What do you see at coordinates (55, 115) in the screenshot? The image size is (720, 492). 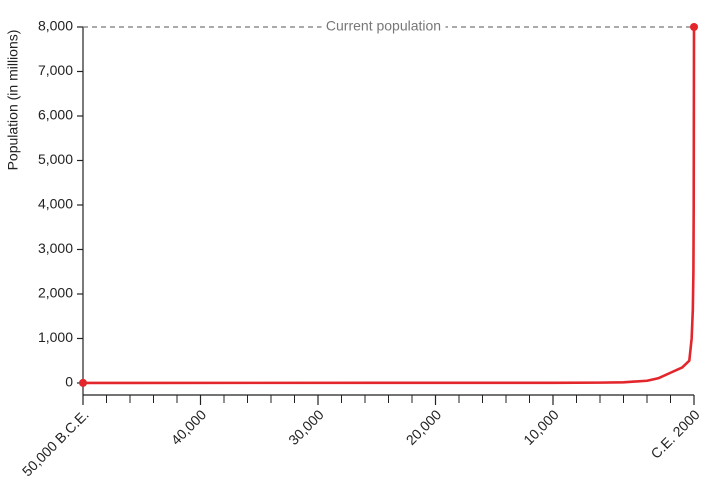 I see `y-tick-label: 6,000` at bounding box center [55, 115].